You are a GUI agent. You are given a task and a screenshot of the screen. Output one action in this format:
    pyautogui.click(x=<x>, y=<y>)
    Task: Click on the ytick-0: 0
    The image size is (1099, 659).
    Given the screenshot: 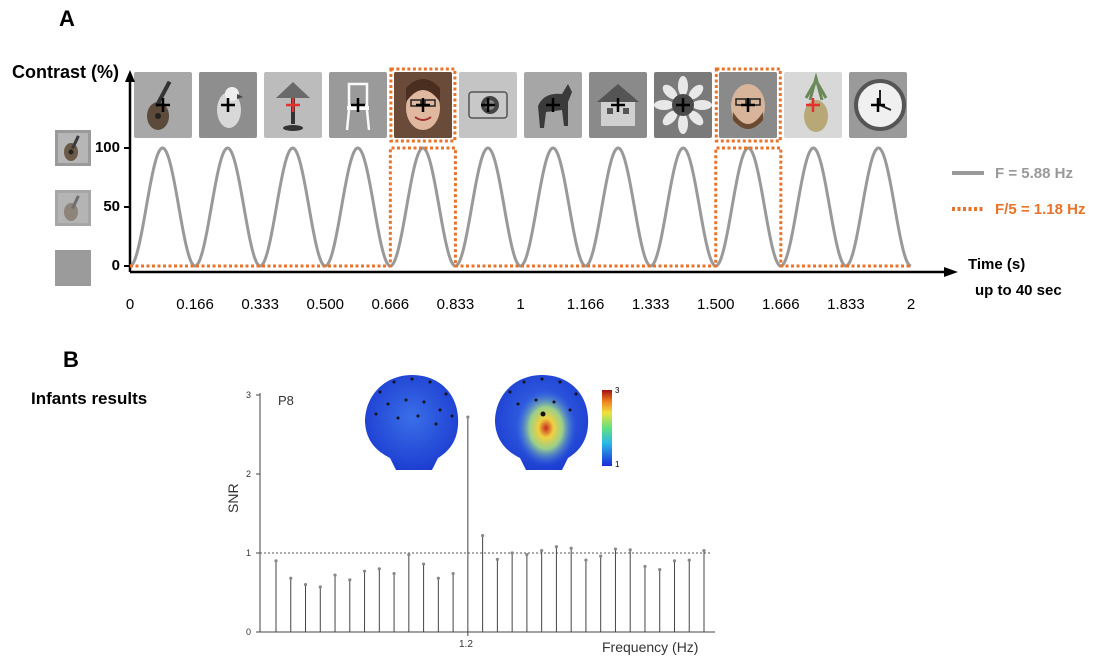 What is the action you would take?
    pyautogui.click(x=115, y=265)
    